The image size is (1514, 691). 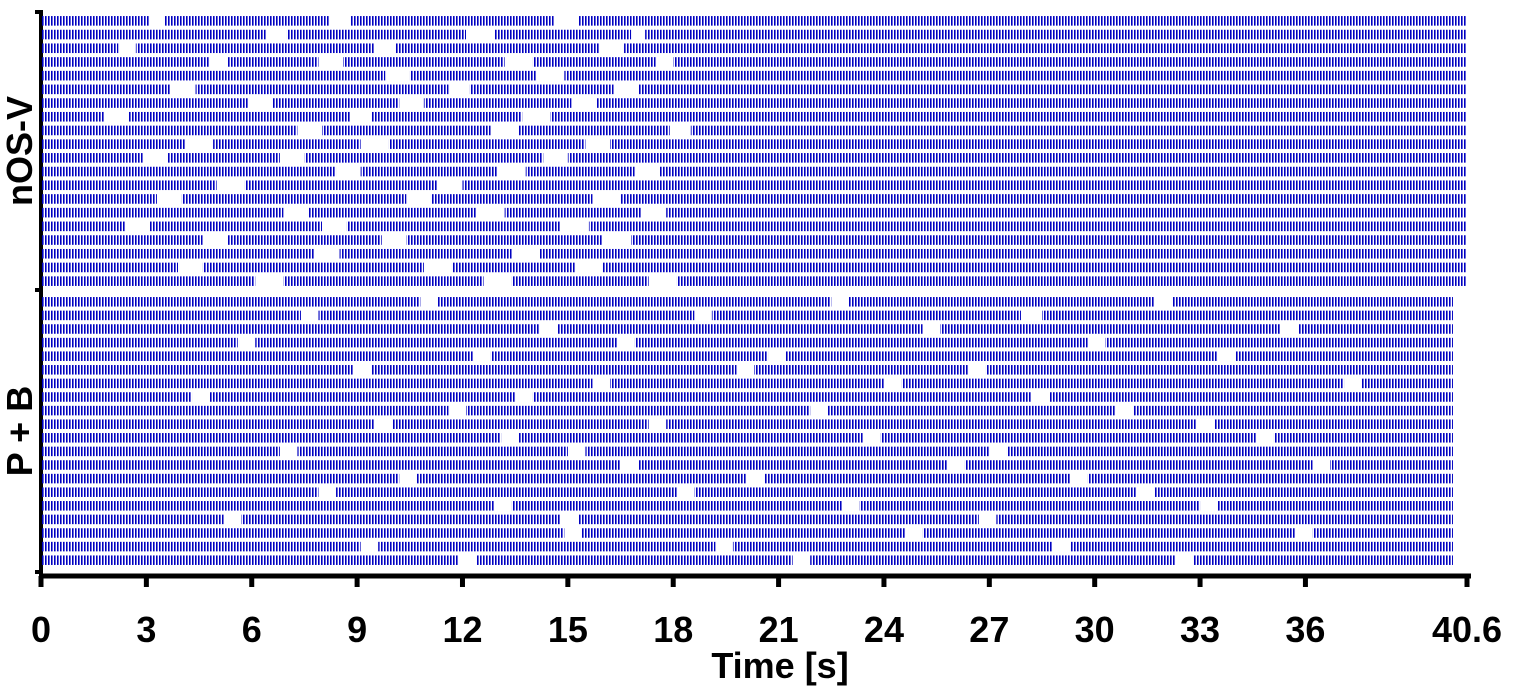 What do you see at coordinates (357, 629) in the screenshot?
I see `x-tick-label: 9` at bounding box center [357, 629].